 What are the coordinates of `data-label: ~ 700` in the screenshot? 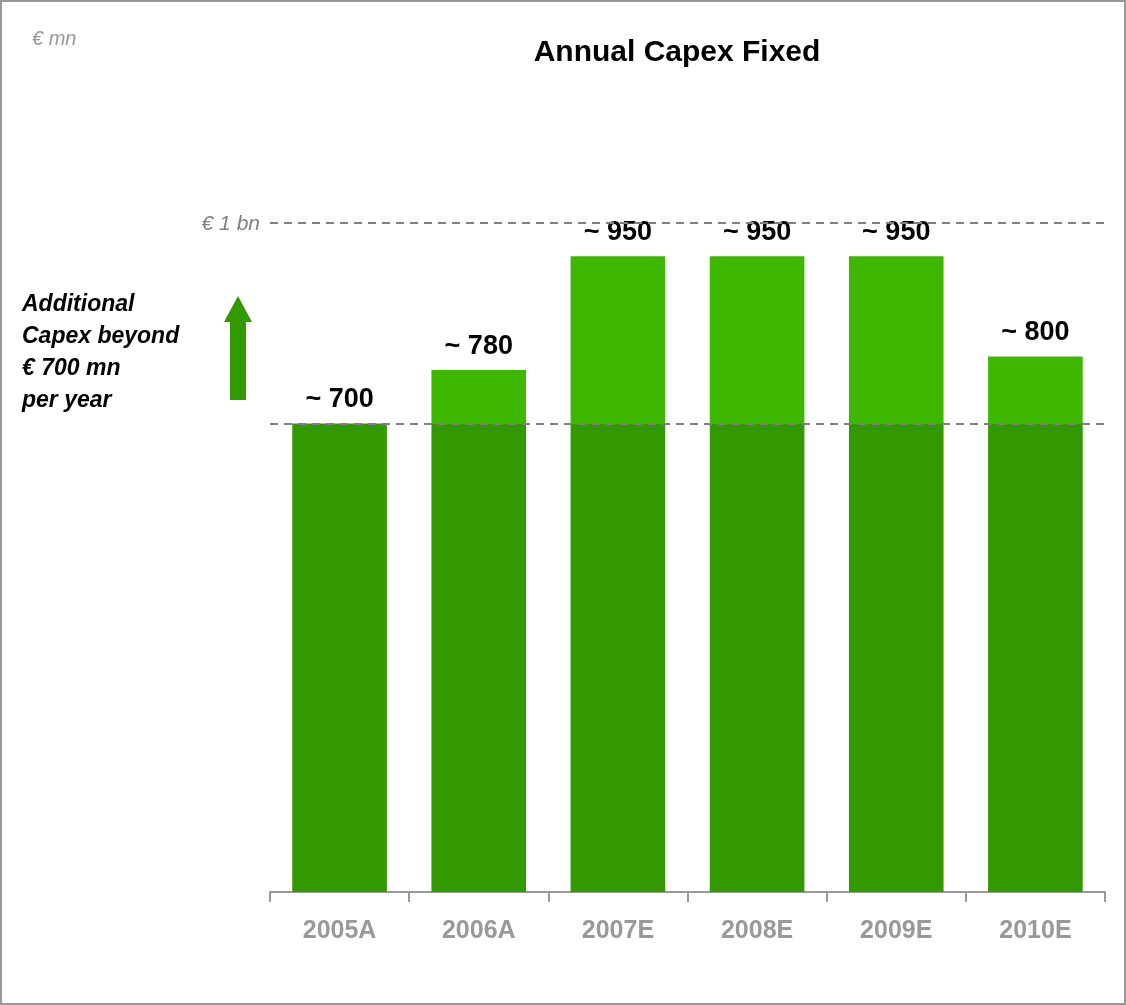 It's located at (339, 398).